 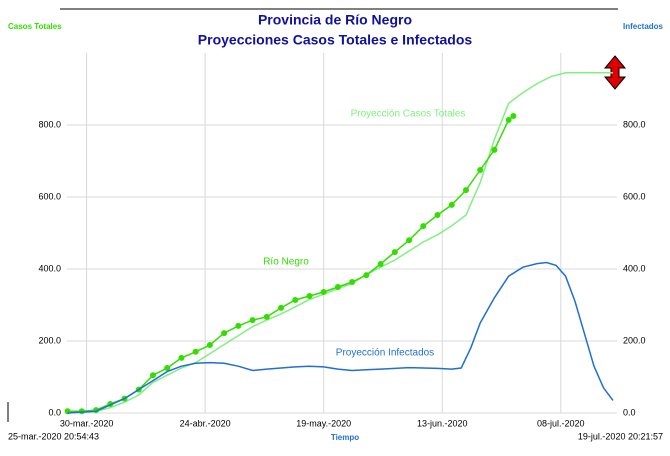 What do you see at coordinates (286, 262) in the screenshot?
I see `series-label: Río Negro` at bounding box center [286, 262].